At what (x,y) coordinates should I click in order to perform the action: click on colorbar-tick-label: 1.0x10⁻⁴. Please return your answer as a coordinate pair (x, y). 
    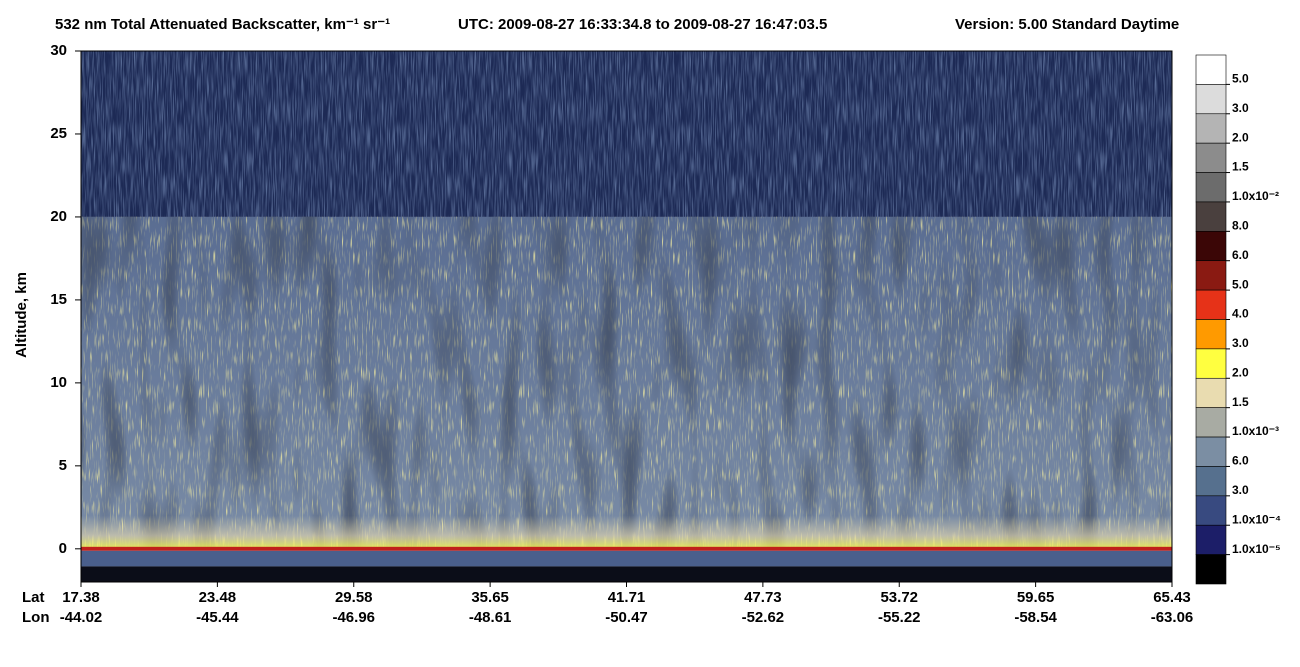
    Looking at the image, I should click on (1256, 519).